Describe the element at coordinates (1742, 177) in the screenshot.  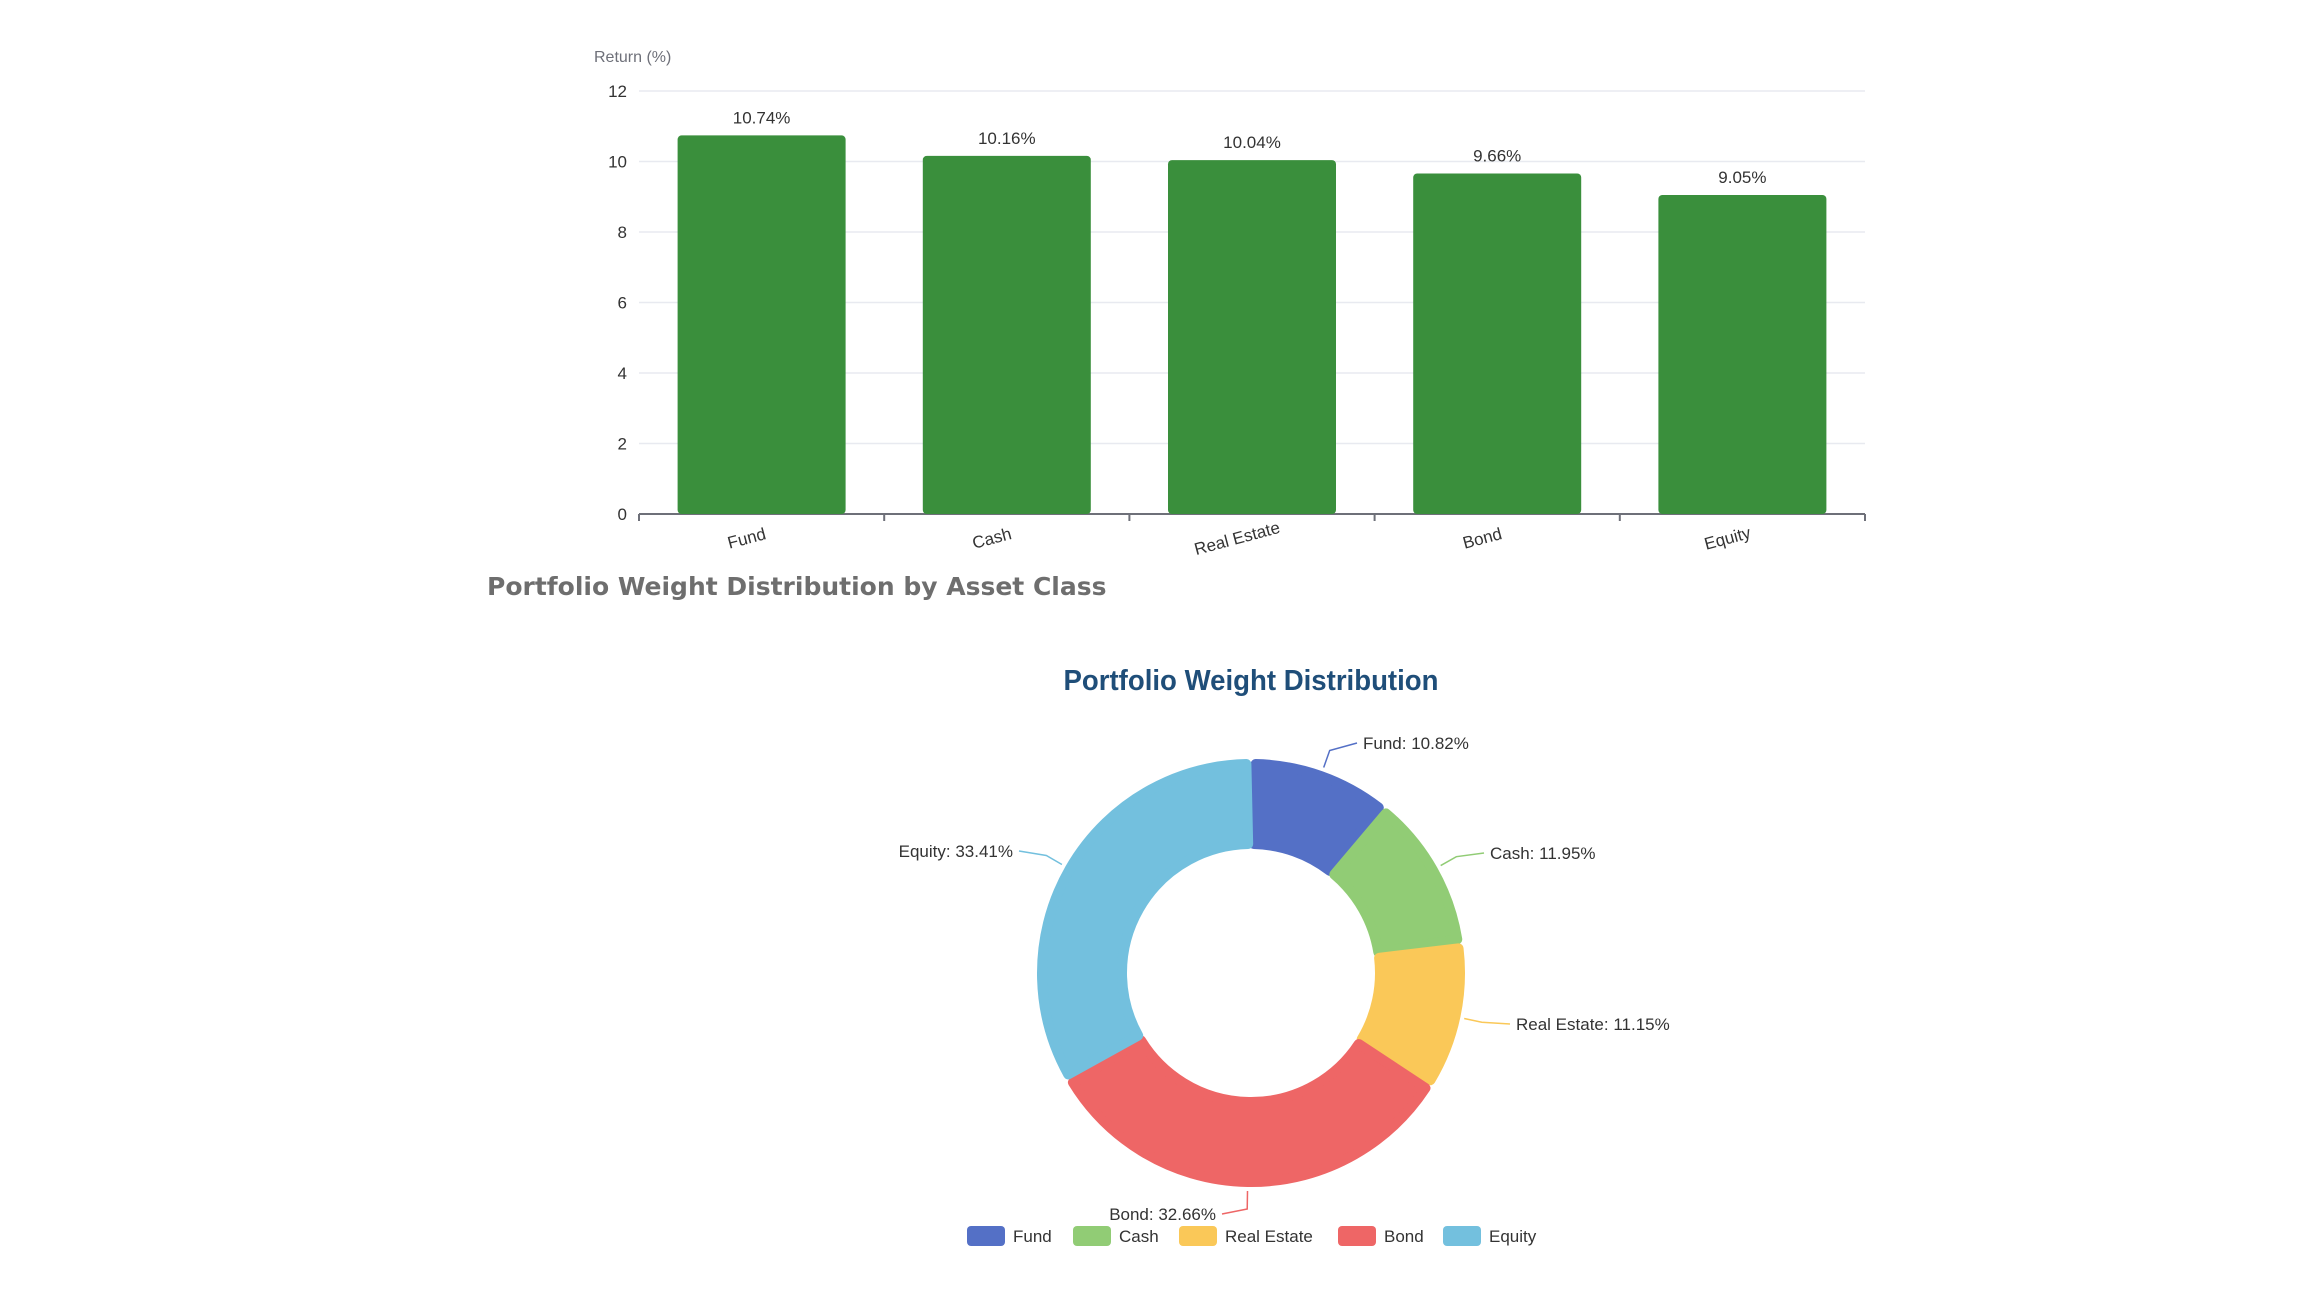
I see `data-label: 9.05%` at that location.